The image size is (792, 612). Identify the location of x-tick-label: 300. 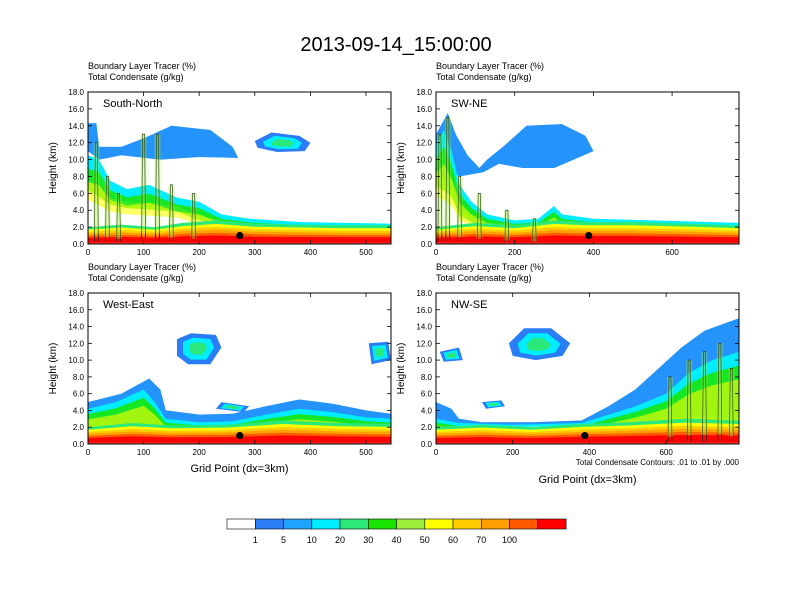
(255, 452).